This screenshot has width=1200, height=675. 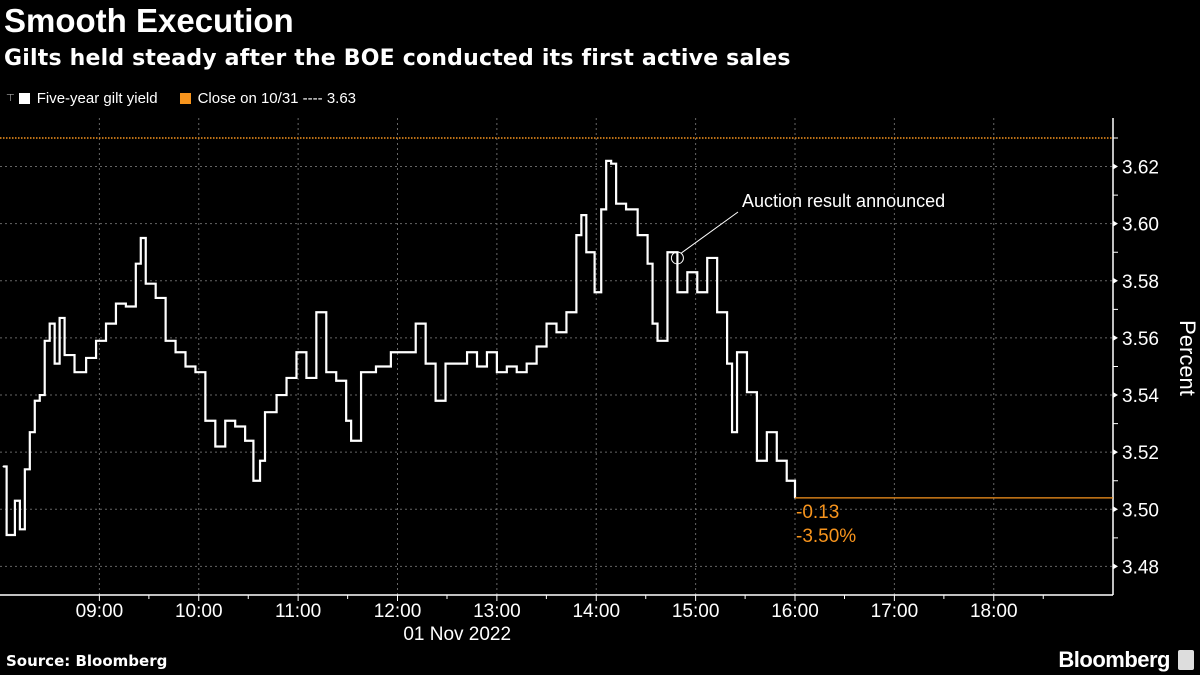 I want to click on y-tick-label: 3.54, so click(x=1140, y=396).